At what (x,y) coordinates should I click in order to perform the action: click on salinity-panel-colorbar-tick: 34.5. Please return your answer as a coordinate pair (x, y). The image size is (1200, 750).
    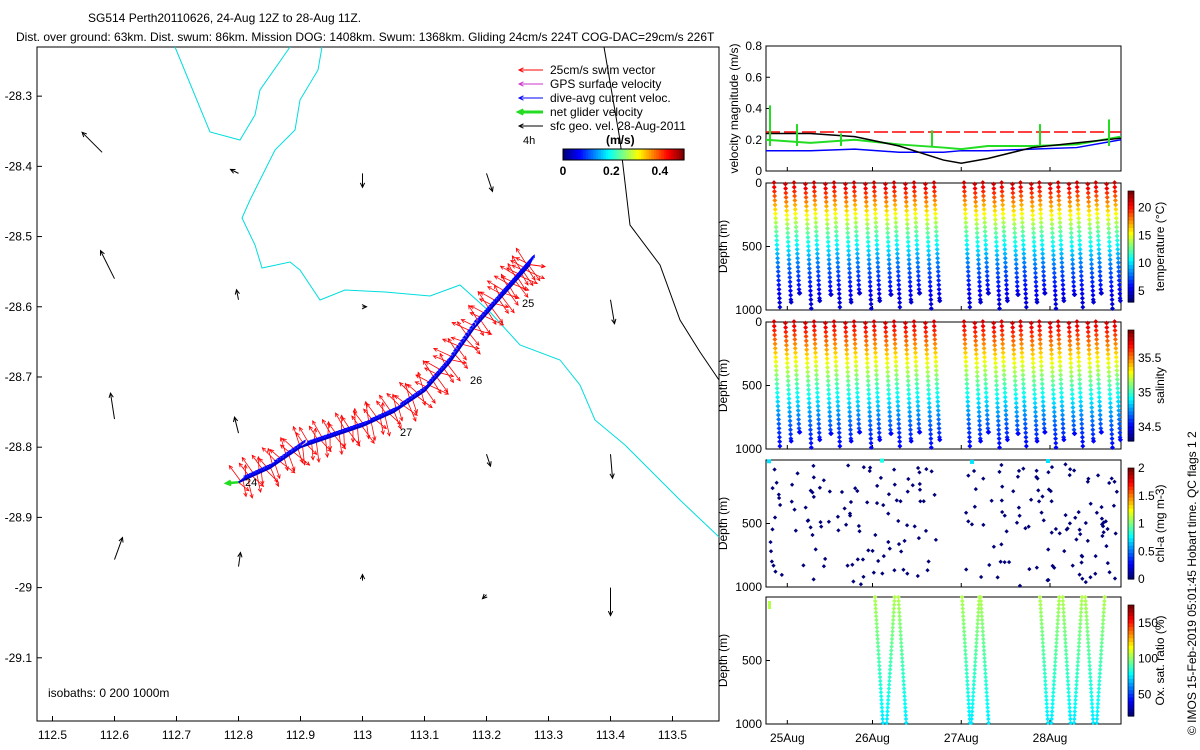
    Looking at the image, I should click on (1150, 427).